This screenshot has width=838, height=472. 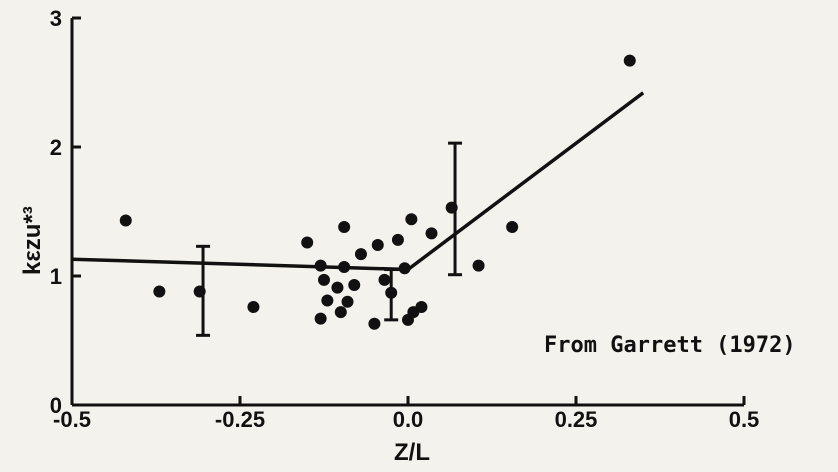 What do you see at coordinates (32, 240) in the screenshot?
I see `y-axis-title: kεzu*³` at bounding box center [32, 240].